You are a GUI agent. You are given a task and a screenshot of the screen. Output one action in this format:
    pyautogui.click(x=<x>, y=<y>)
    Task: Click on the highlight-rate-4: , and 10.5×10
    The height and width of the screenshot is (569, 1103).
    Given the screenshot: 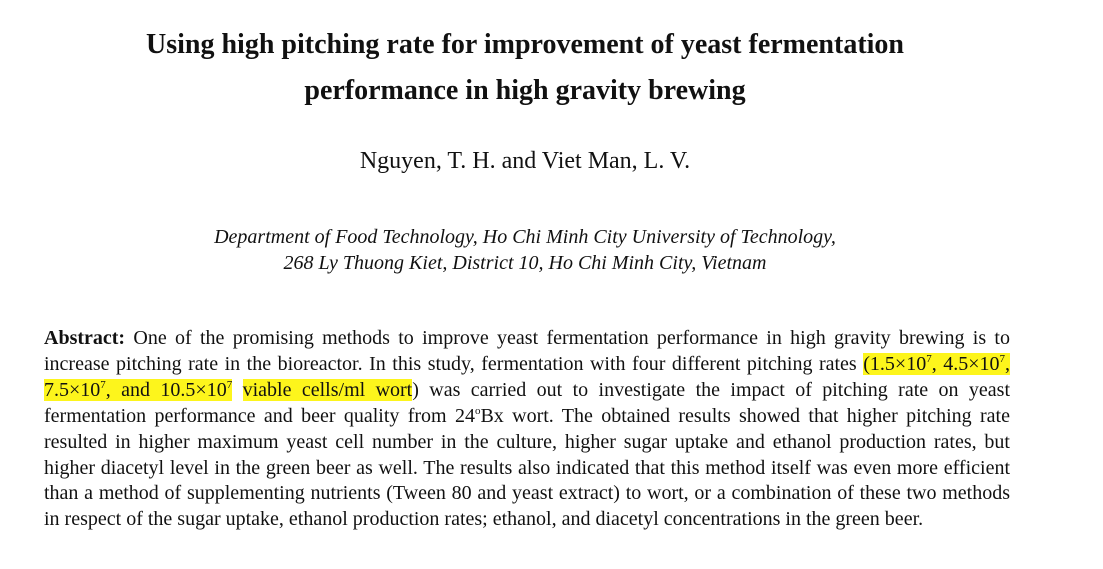 What is the action you would take?
    pyautogui.click(x=166, y=389)
    